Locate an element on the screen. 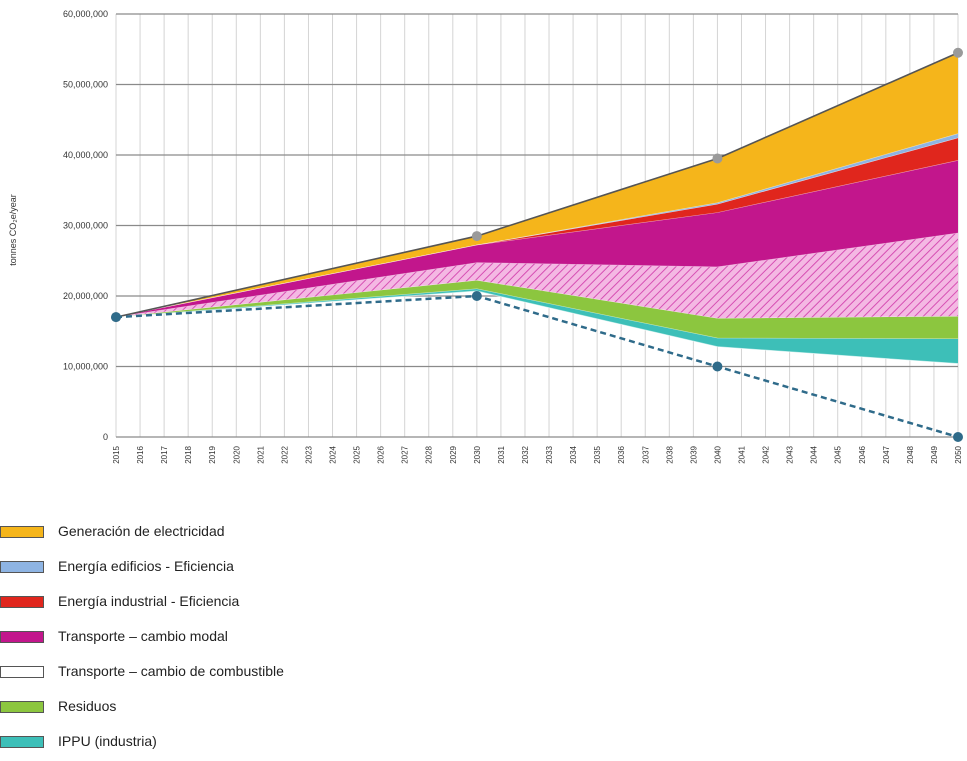 Image resolution: width=967 pixels, height=761 pixels. legend-item: IPPU (industria) is located at coordinates (200, 742).